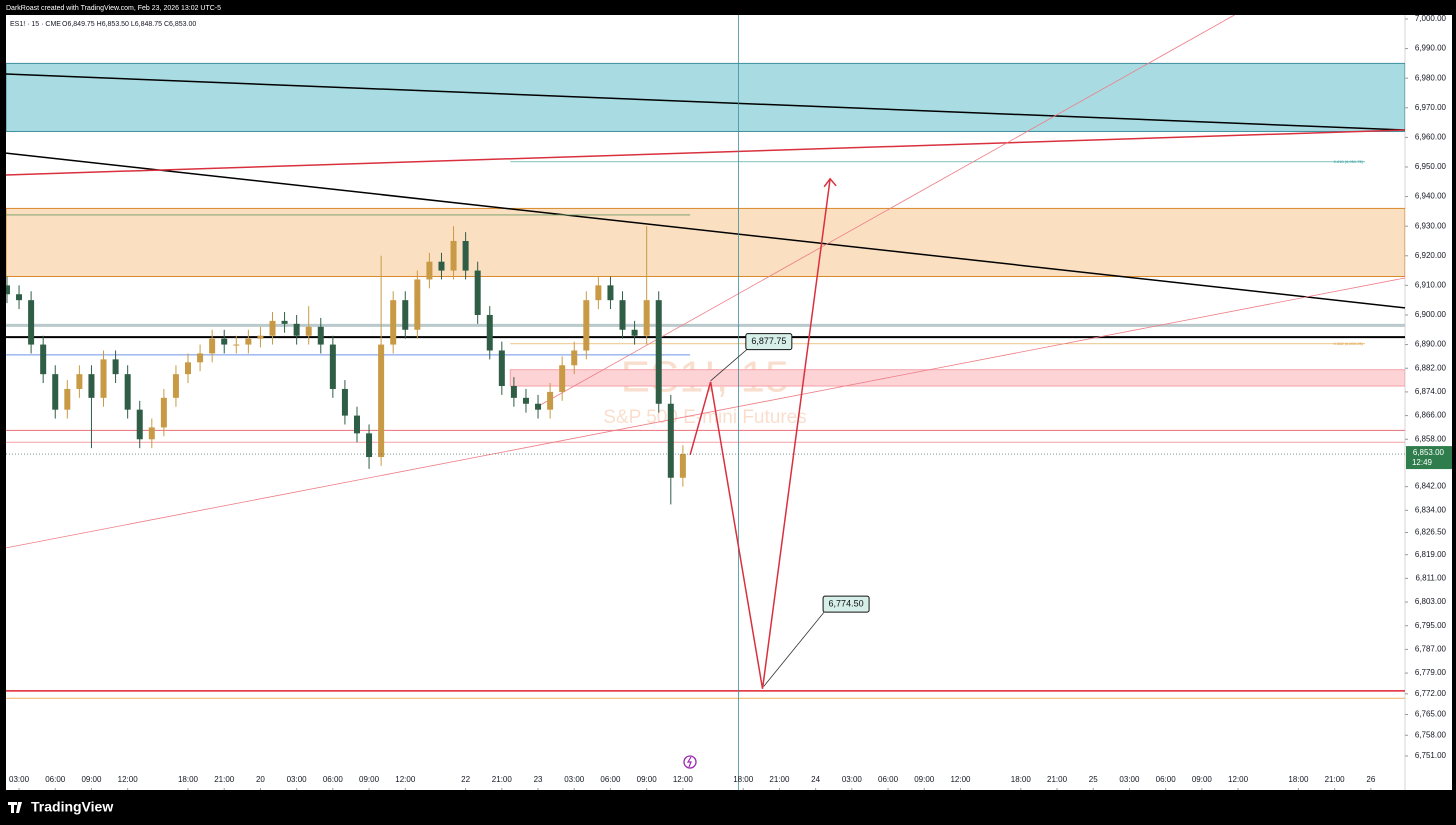  I want to click on x-tick-label: 25, so click(1093, 779).